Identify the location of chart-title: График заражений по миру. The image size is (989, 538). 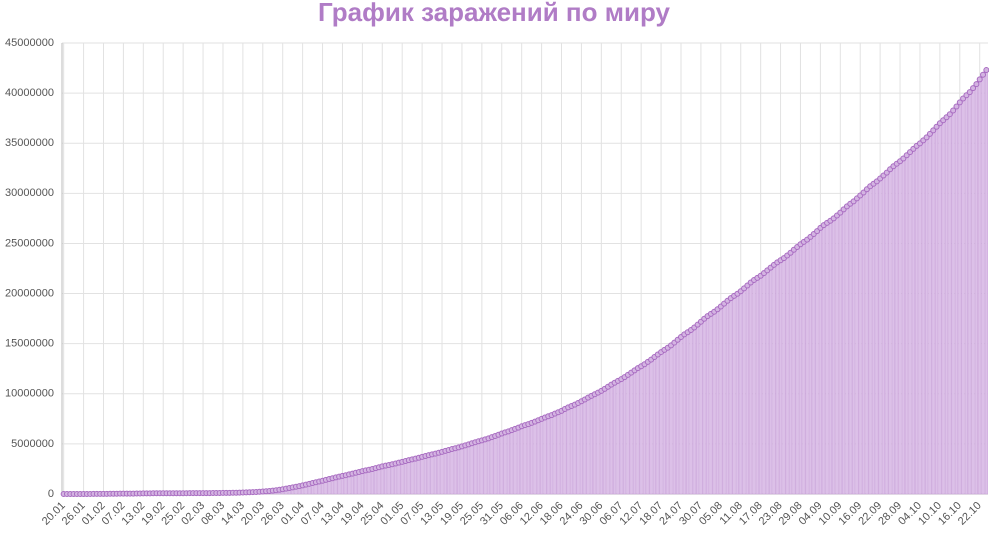
(494, 13).